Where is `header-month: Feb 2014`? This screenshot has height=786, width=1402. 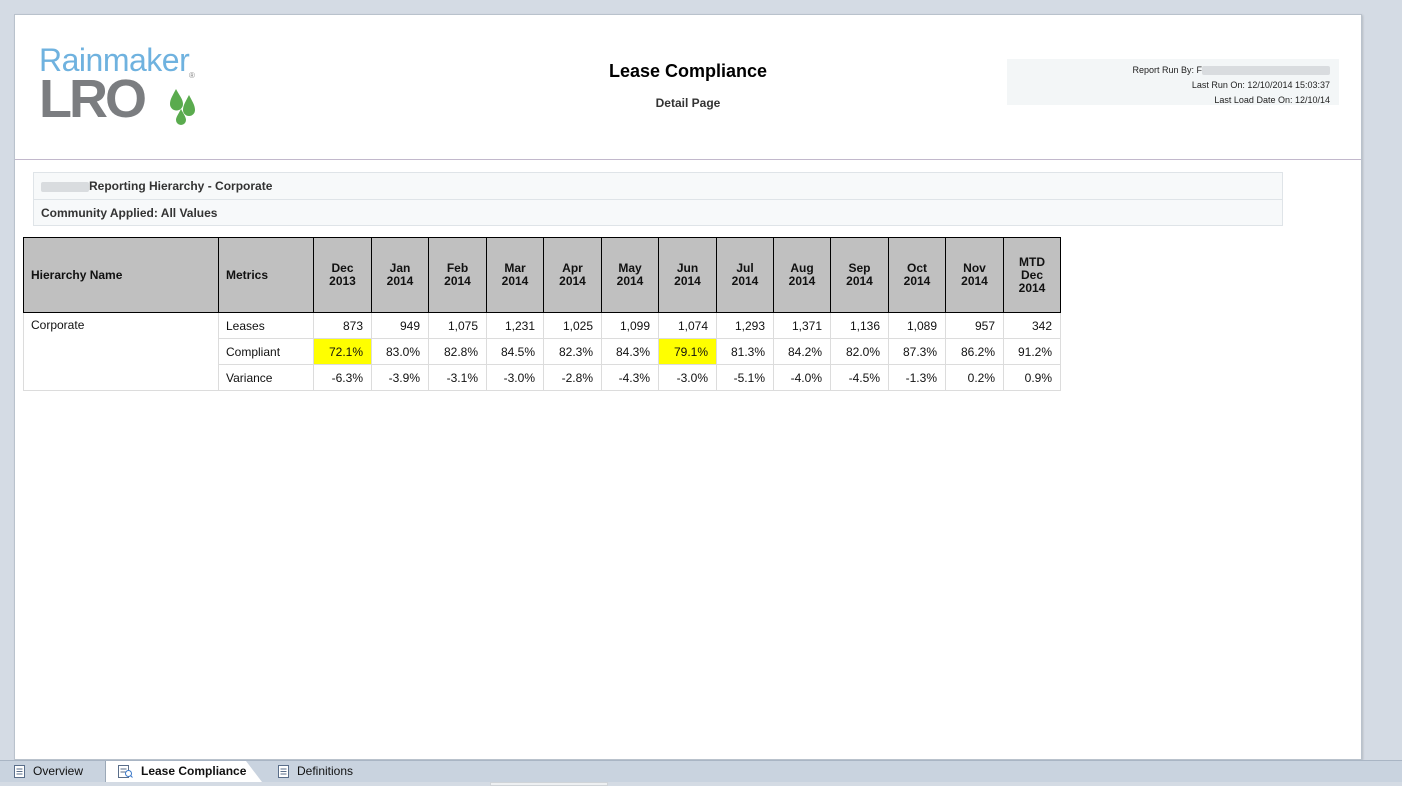 header-month: Feb 2014 is located at coordinates (457, 275).